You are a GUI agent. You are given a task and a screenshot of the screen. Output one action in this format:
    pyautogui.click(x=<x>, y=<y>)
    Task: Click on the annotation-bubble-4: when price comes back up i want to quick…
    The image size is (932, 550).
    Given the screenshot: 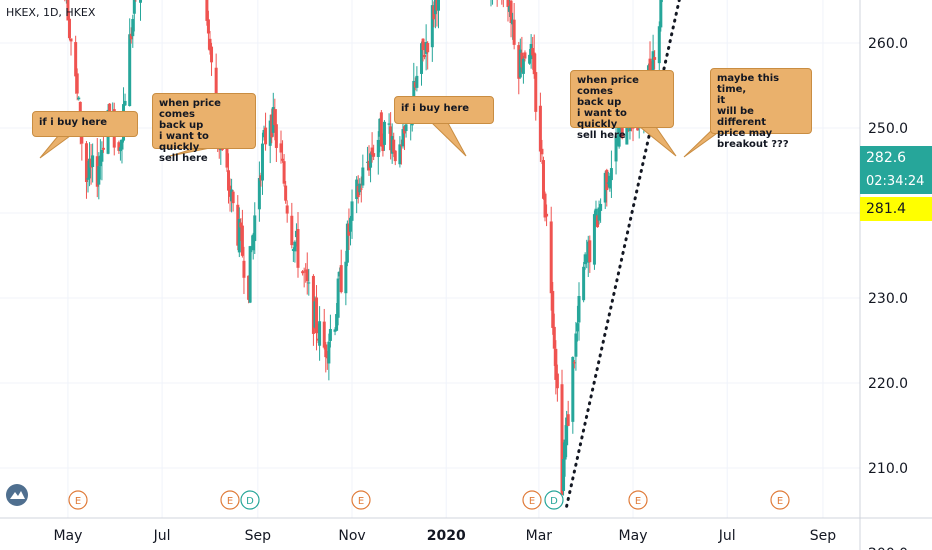 What is the action you would take?
    pyautogui.click(x=622, y=105)
    